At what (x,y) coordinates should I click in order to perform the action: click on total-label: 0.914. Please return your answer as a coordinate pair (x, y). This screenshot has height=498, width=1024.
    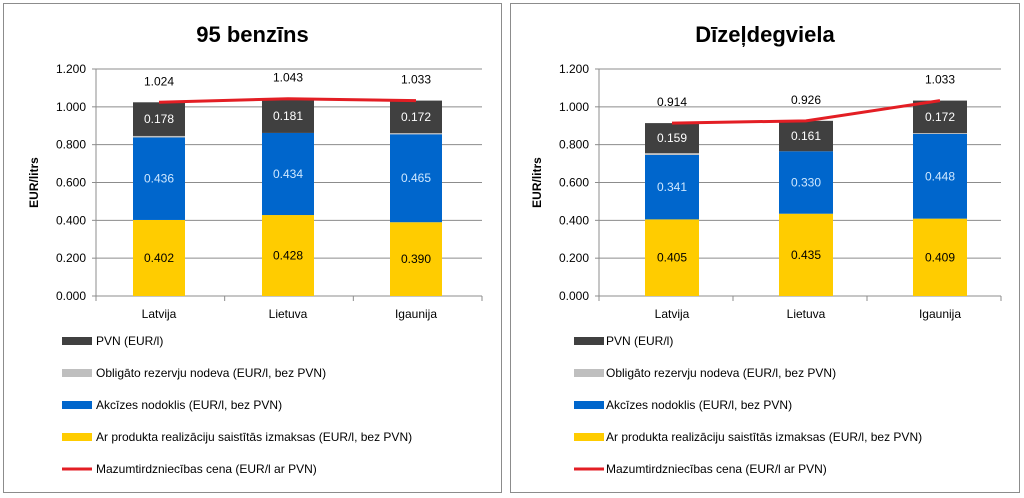
    Looking at the image, I should click on (672, 102).